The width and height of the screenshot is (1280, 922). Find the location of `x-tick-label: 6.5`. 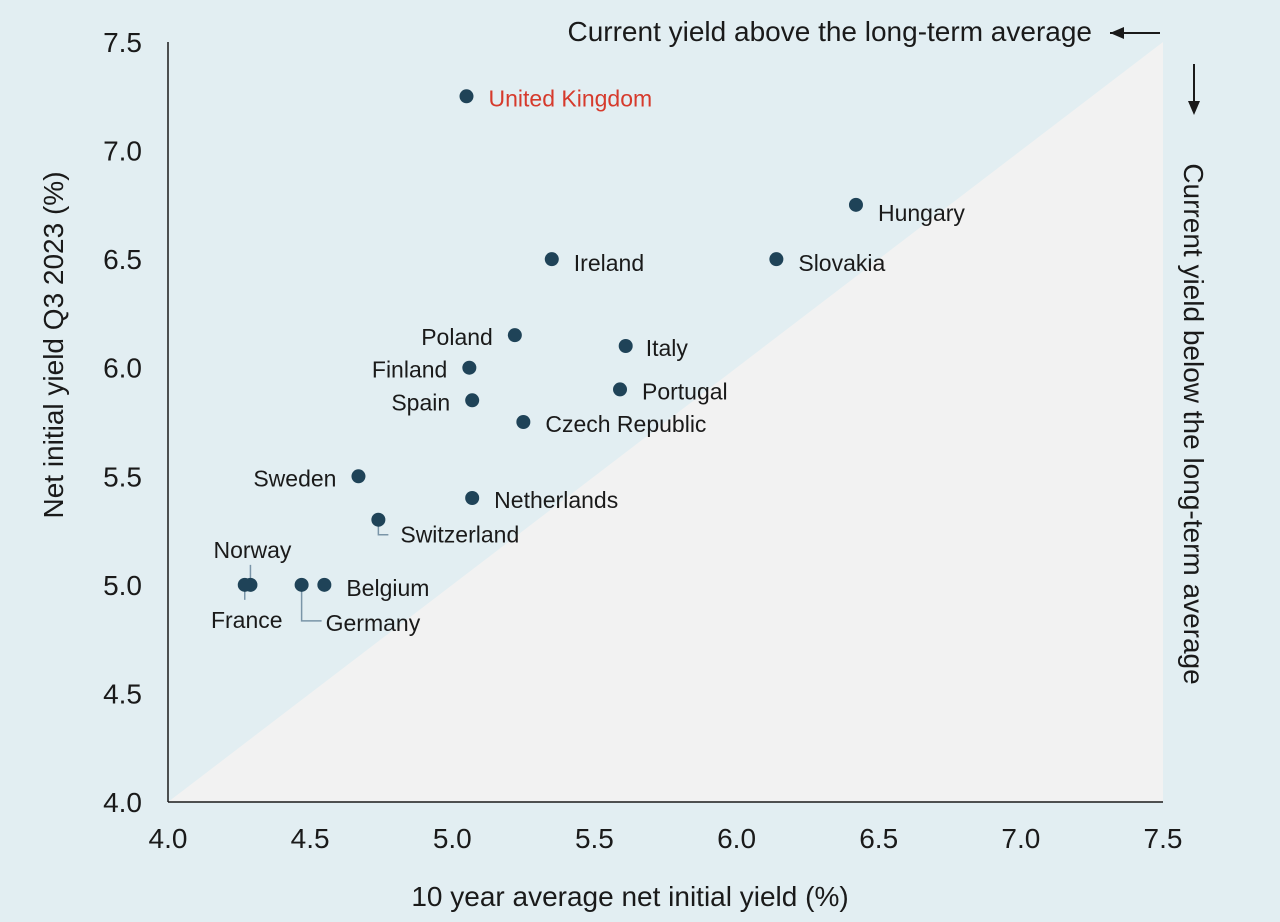

x-tick-label: 6.5 is located at coordinates (878, 838).